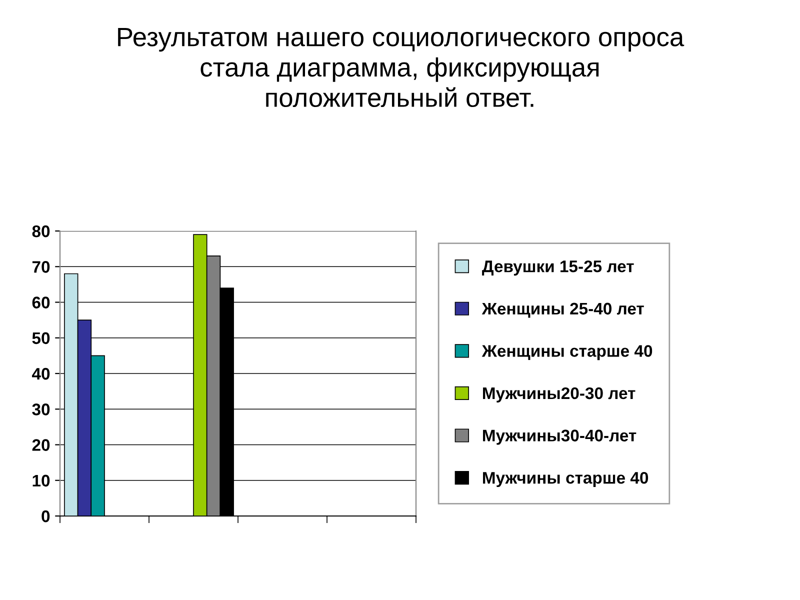 This screenshot has width=800, height=600. I want to click on legend-label: Женщины 25-40 лет, so click(563, 310).